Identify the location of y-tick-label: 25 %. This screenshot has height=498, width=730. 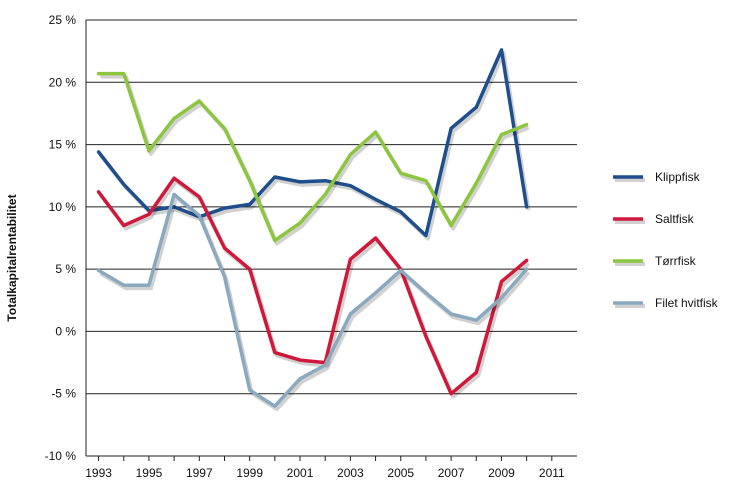
(63, 20).